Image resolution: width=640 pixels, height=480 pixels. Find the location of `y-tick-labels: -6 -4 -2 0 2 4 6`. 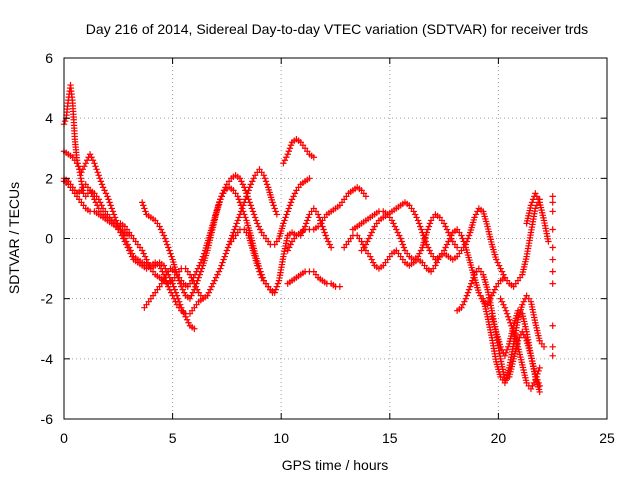

y-tick-labels: -6 -4 -2 0 2 4 6 is located at coordinates (47, 238).